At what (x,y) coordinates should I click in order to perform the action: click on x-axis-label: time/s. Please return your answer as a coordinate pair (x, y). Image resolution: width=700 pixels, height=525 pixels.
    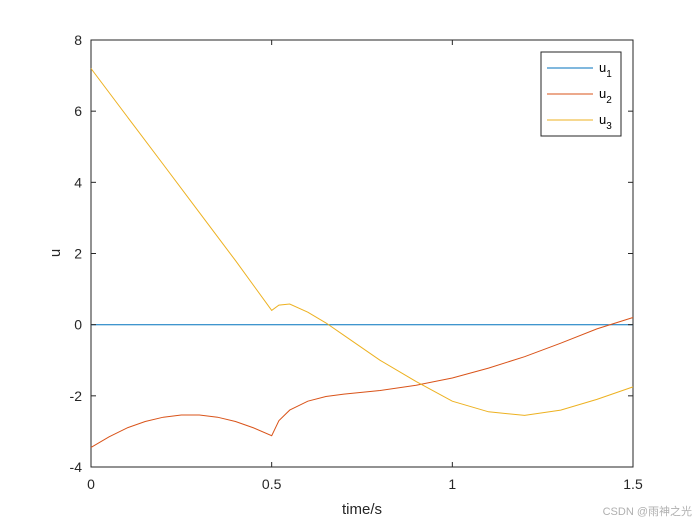
    Looking at the image, I should click on (362, 509).